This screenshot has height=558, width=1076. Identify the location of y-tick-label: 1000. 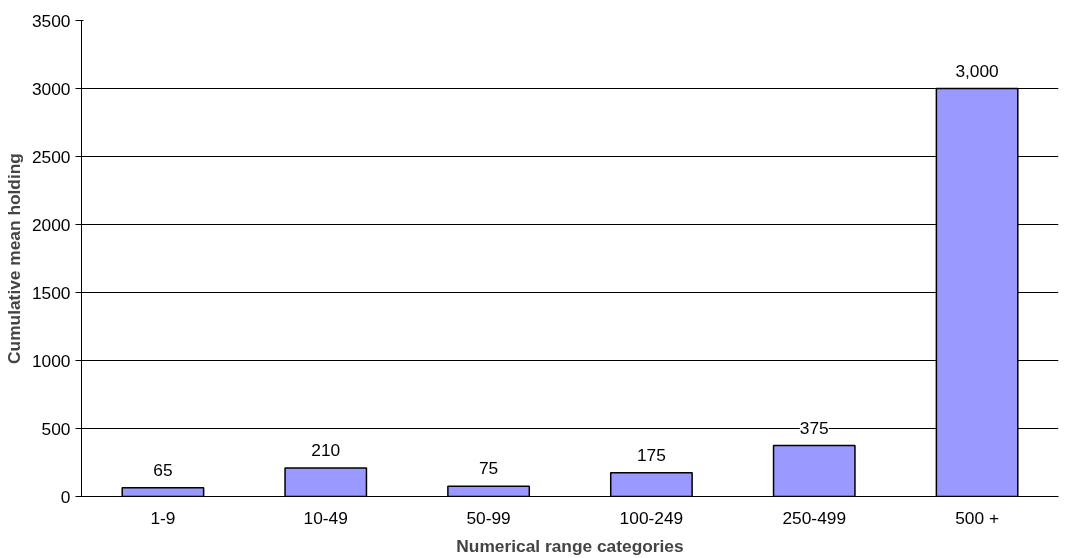
(51, 360).